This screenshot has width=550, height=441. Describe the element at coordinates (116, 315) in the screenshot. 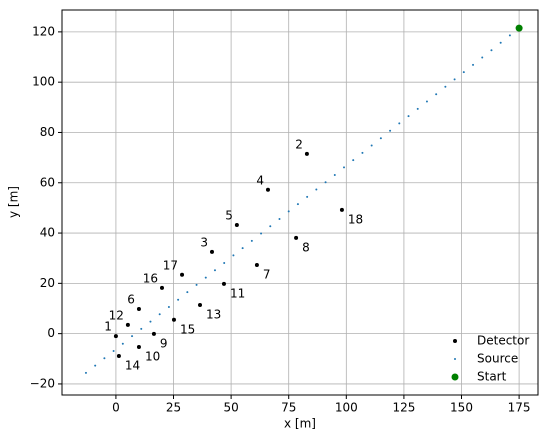

I see `point-label: 12` at that location.